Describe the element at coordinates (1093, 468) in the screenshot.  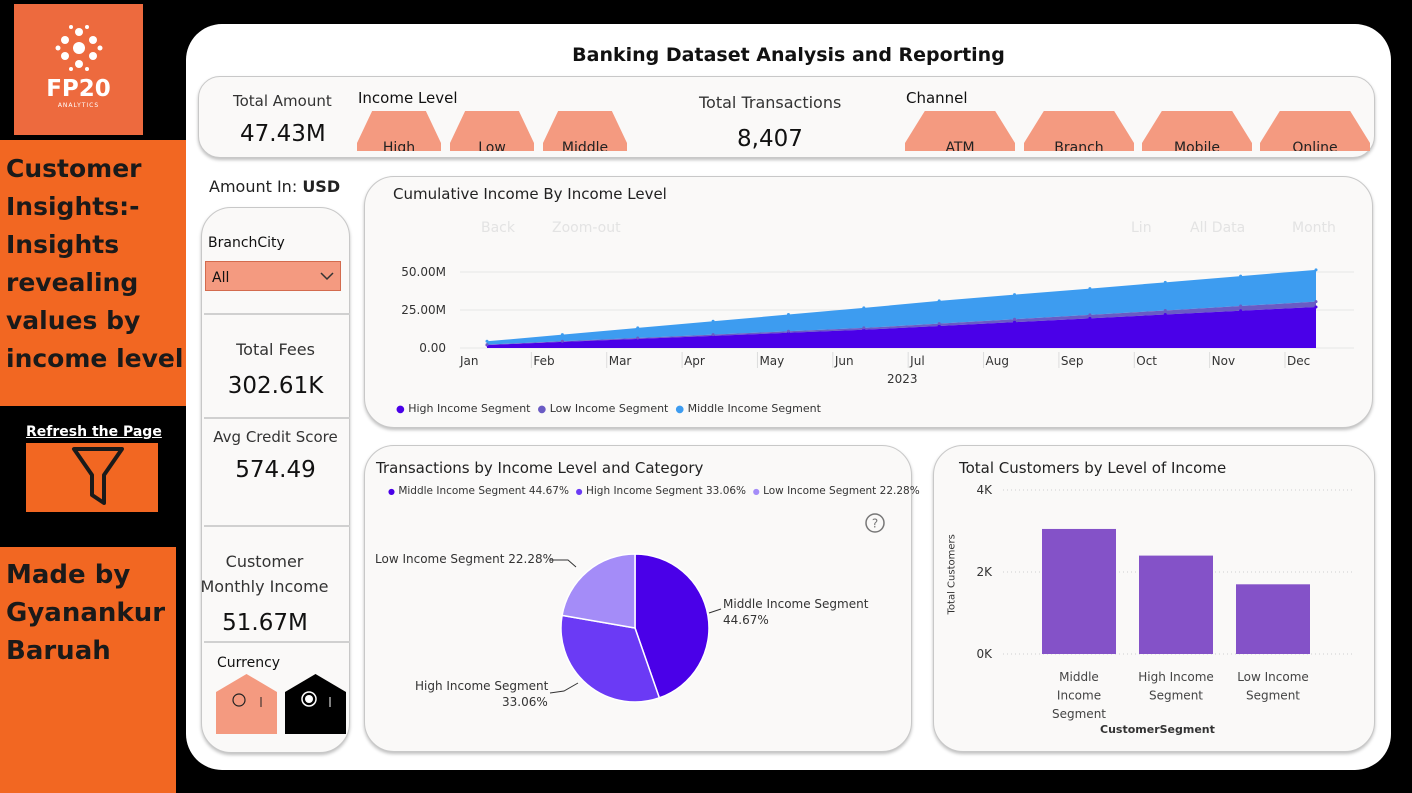
I see `bar-chart-title: Total Customers by Level of Income` at that location.